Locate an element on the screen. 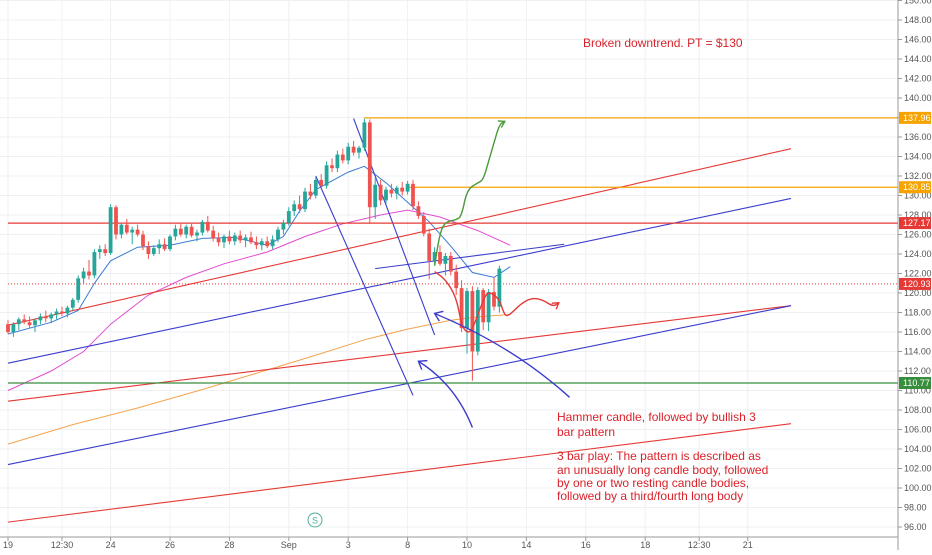 This screenshot has height=555, width=932. x-tick-label: 12:30 is located at coordinates (699, 545).